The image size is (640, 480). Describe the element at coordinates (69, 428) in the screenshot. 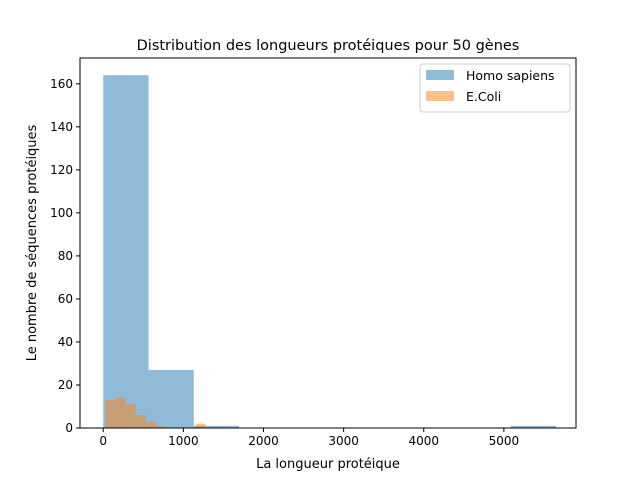

I see `y-tick-label: 0` at that location.